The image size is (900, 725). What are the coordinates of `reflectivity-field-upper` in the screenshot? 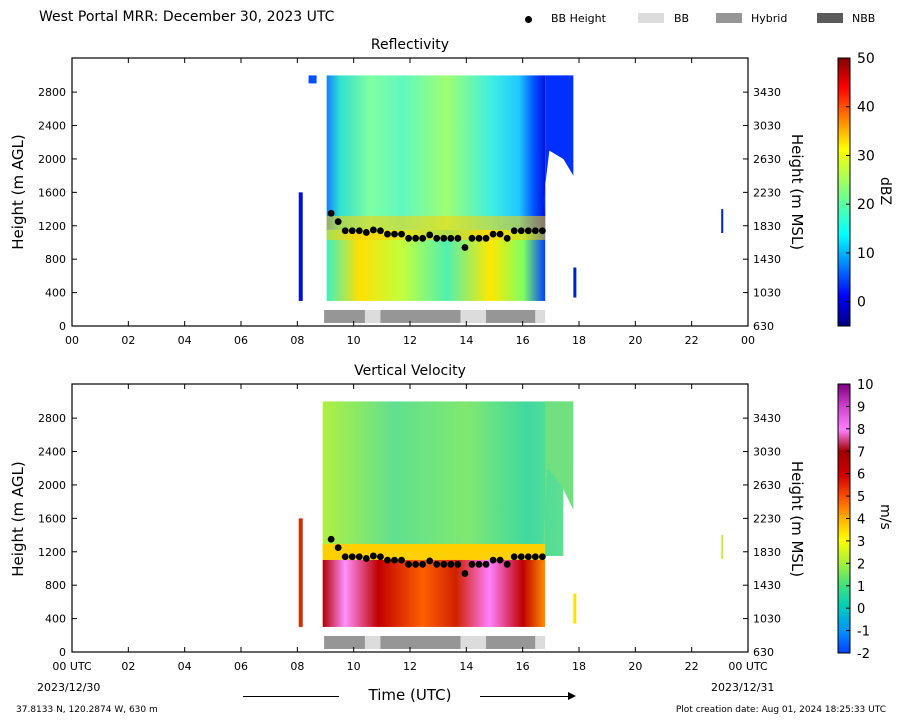 It's located at (436, 152).